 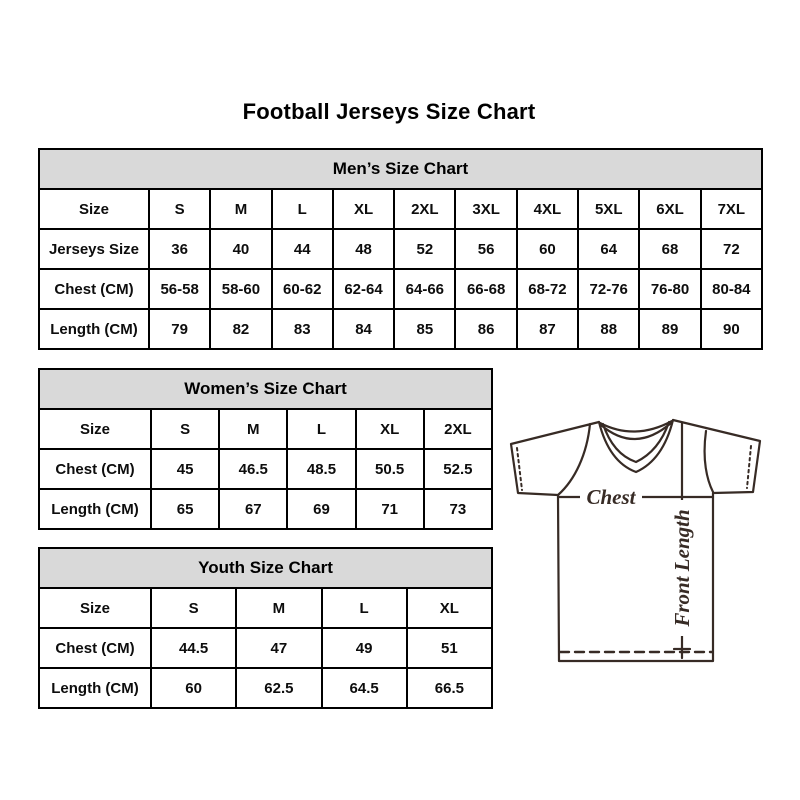 What do you see at coordinates (193, 608) in the screenshot?
I see `column-header: S` at bounding box center [193, 608].